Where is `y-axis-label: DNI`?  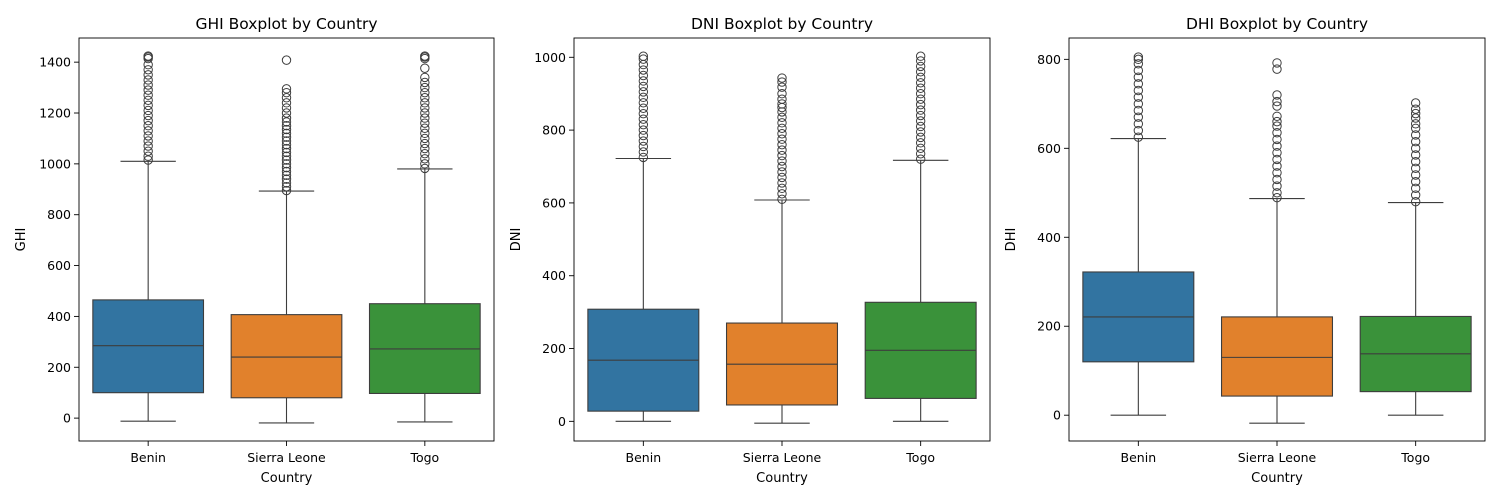
y-axis-label: DNI is located at coordinates (516, 240).